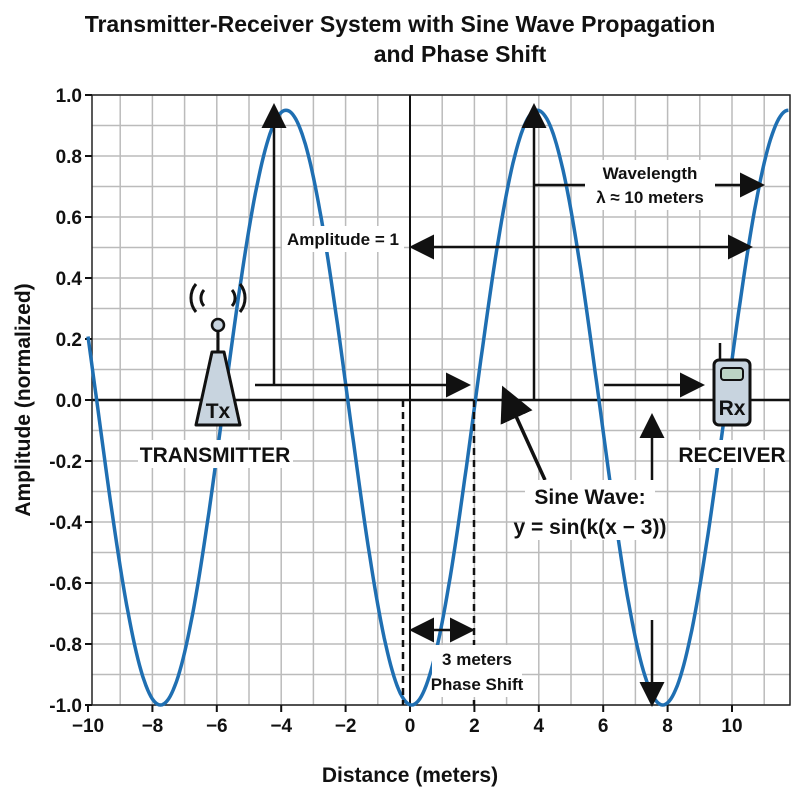 This screenshot has width=800, height=800. Describe the element at coordinates (410, 726) in the screenshot. I see `x-tick-label: 0` at that location.